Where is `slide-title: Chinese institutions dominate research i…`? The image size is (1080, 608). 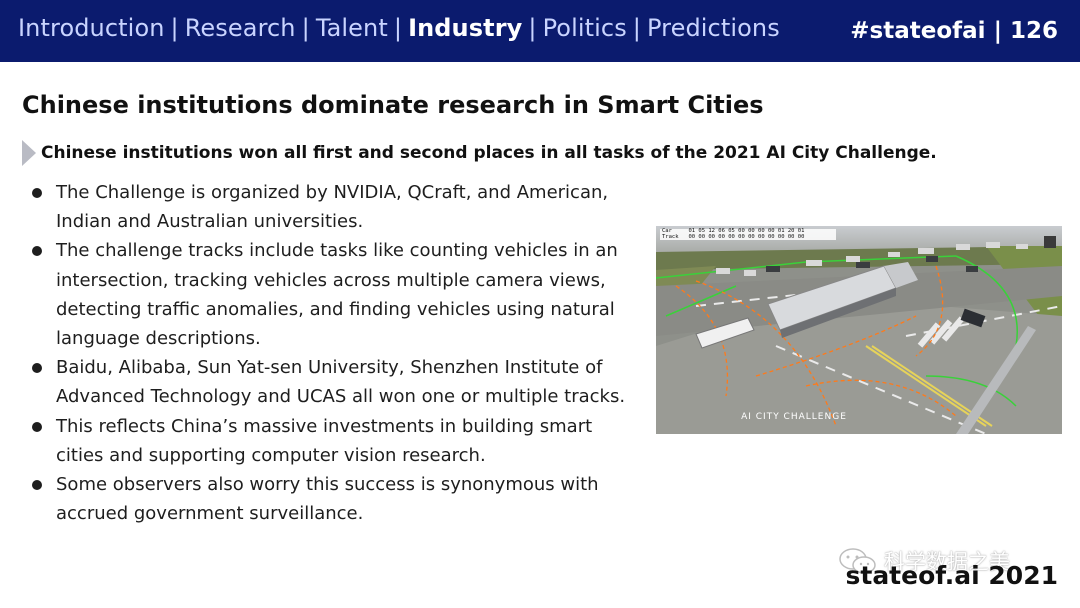
slide-title: Chinese institutions dominate research i… is located at coordinates (393, 105).